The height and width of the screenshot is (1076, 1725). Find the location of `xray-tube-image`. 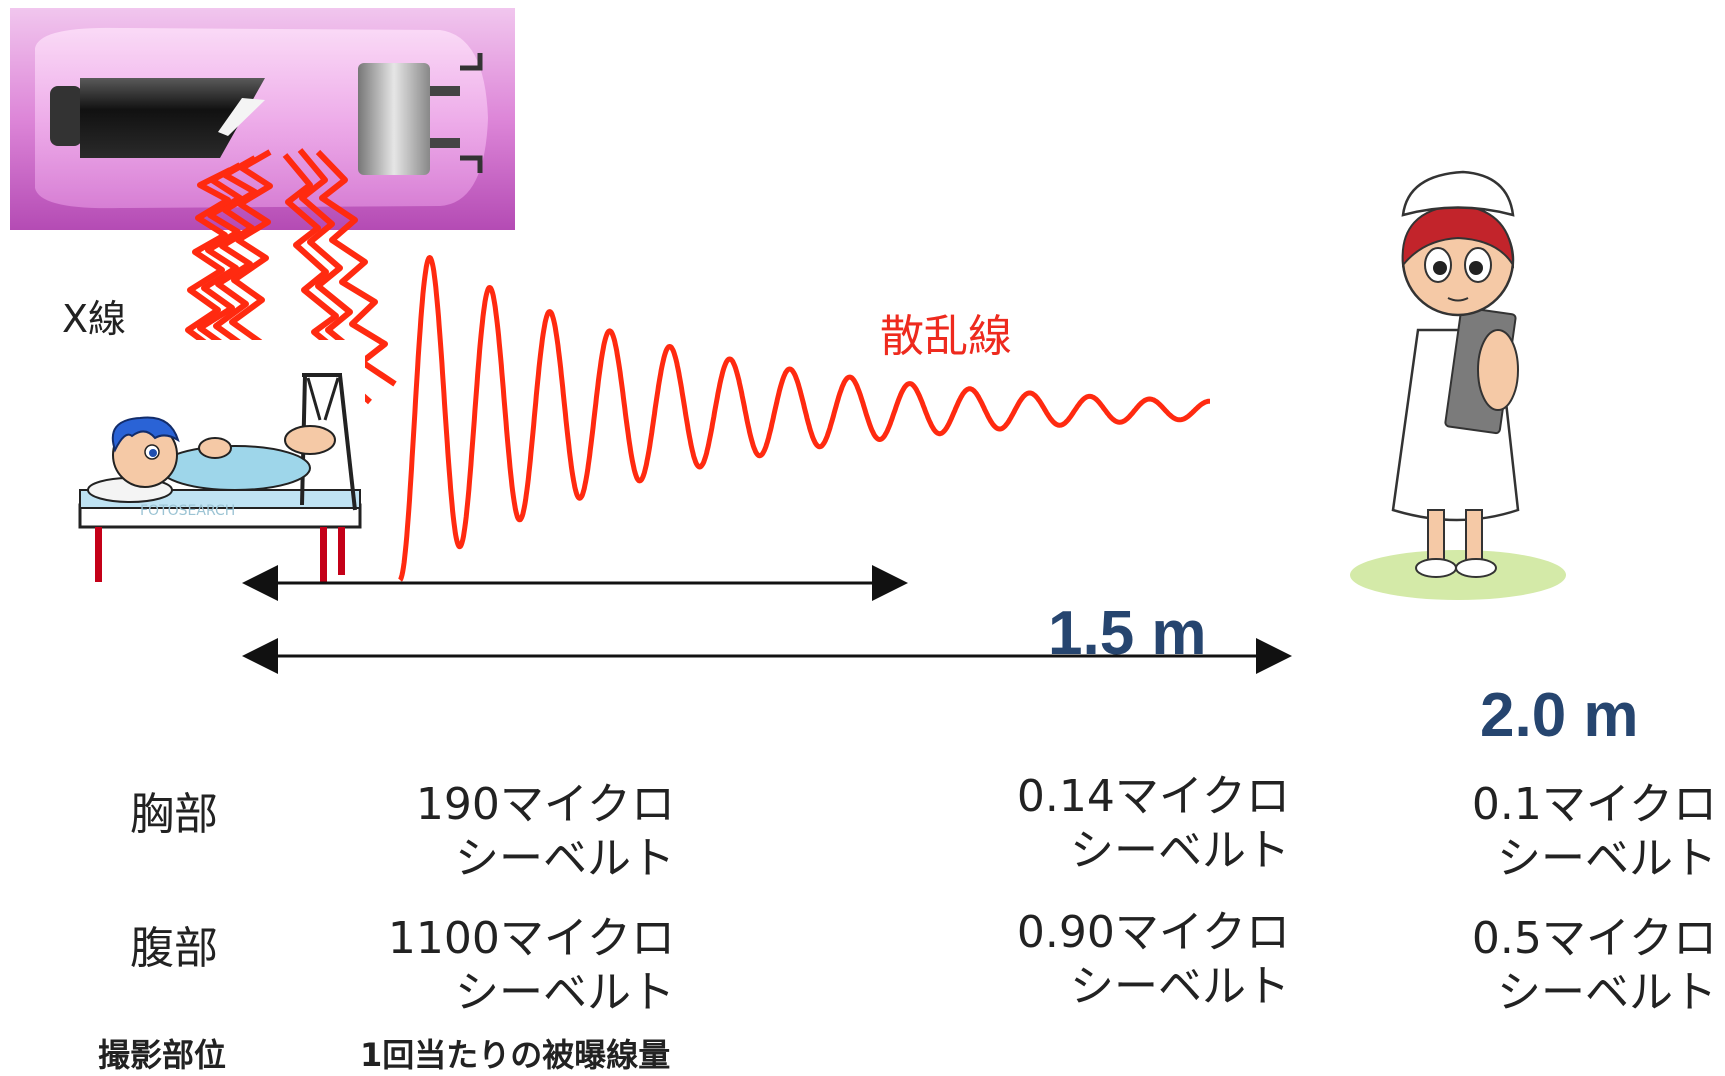

xray-tube-image is located at coordinates (262, 119).